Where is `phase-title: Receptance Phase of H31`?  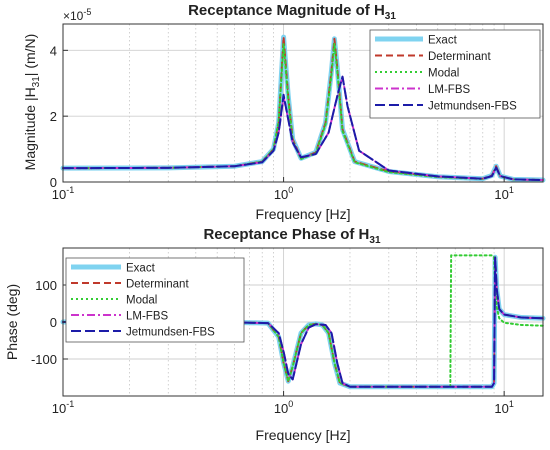
phase-title: Receptance Phase of H31 is located at coordinates (291, 236).